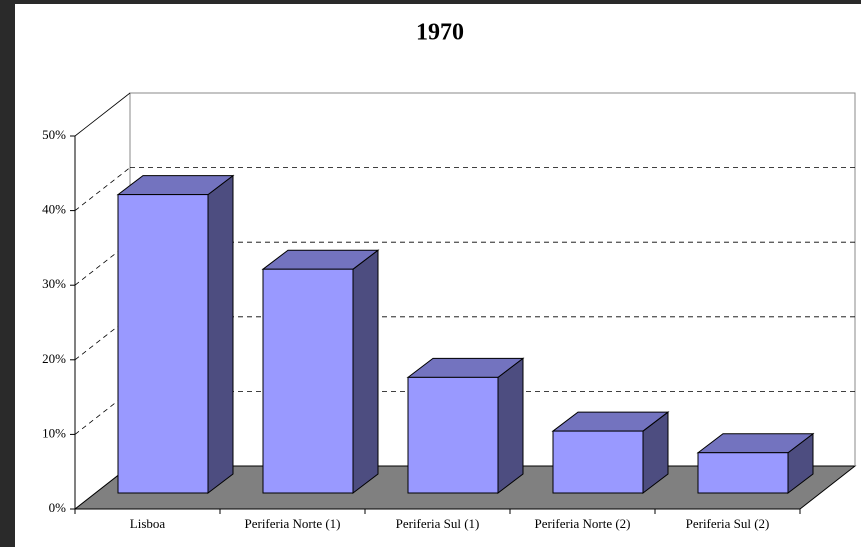 The width and height of the screenshot is (861, 547). Describe the element at coordinates (582, 523) in the screenshot. I see `x-tick-label: Periferia Norte (2)` at that location.